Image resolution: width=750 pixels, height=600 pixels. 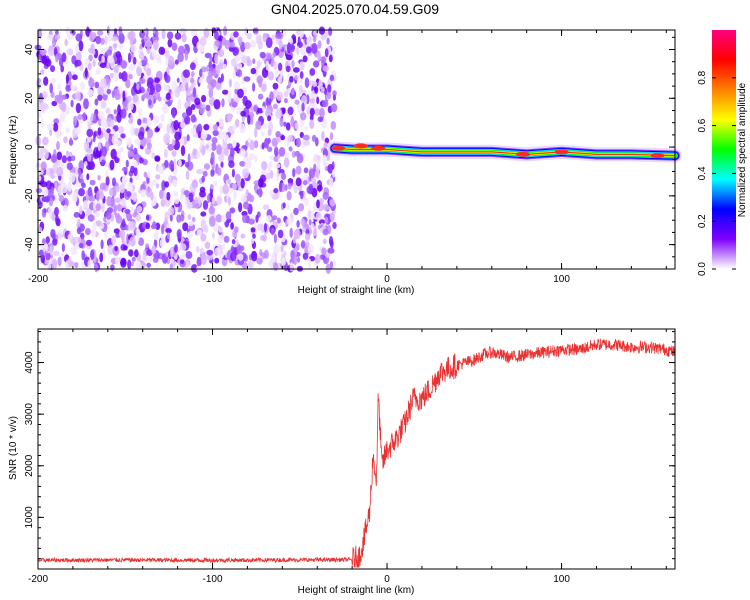 What do you see at coordinates (356, 290) in the screenshot?
I see `spectrogram-x-label: Height of straight line (km)` at bounding box center [356, 290].